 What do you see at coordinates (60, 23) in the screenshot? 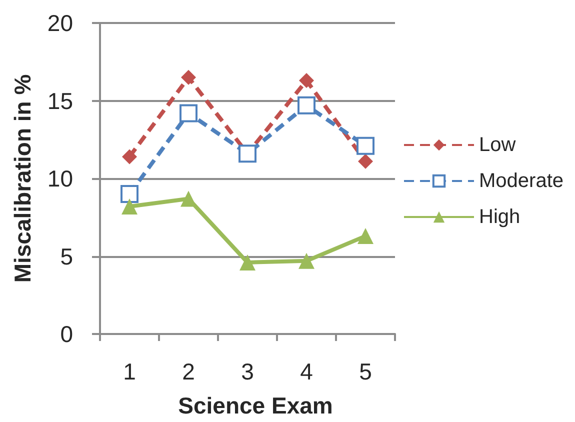
I see `y-tick-label: 20` at bounding box center [60, 23].